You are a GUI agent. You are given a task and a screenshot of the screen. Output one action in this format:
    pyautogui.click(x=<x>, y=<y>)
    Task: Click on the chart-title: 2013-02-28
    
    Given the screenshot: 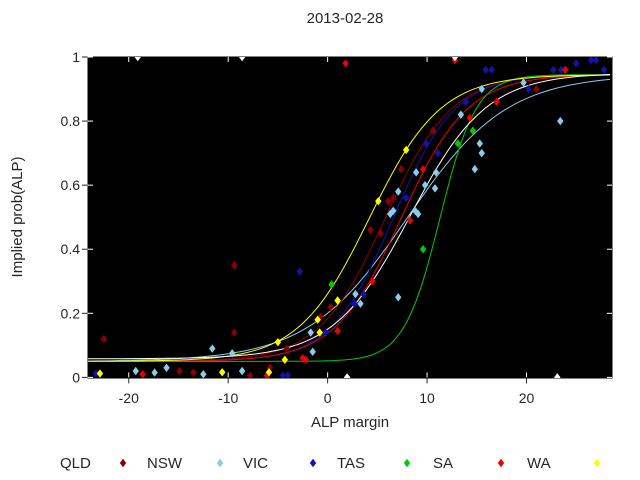 What is the action you would take?
    pyautogui.click(x=345, y=18)
    